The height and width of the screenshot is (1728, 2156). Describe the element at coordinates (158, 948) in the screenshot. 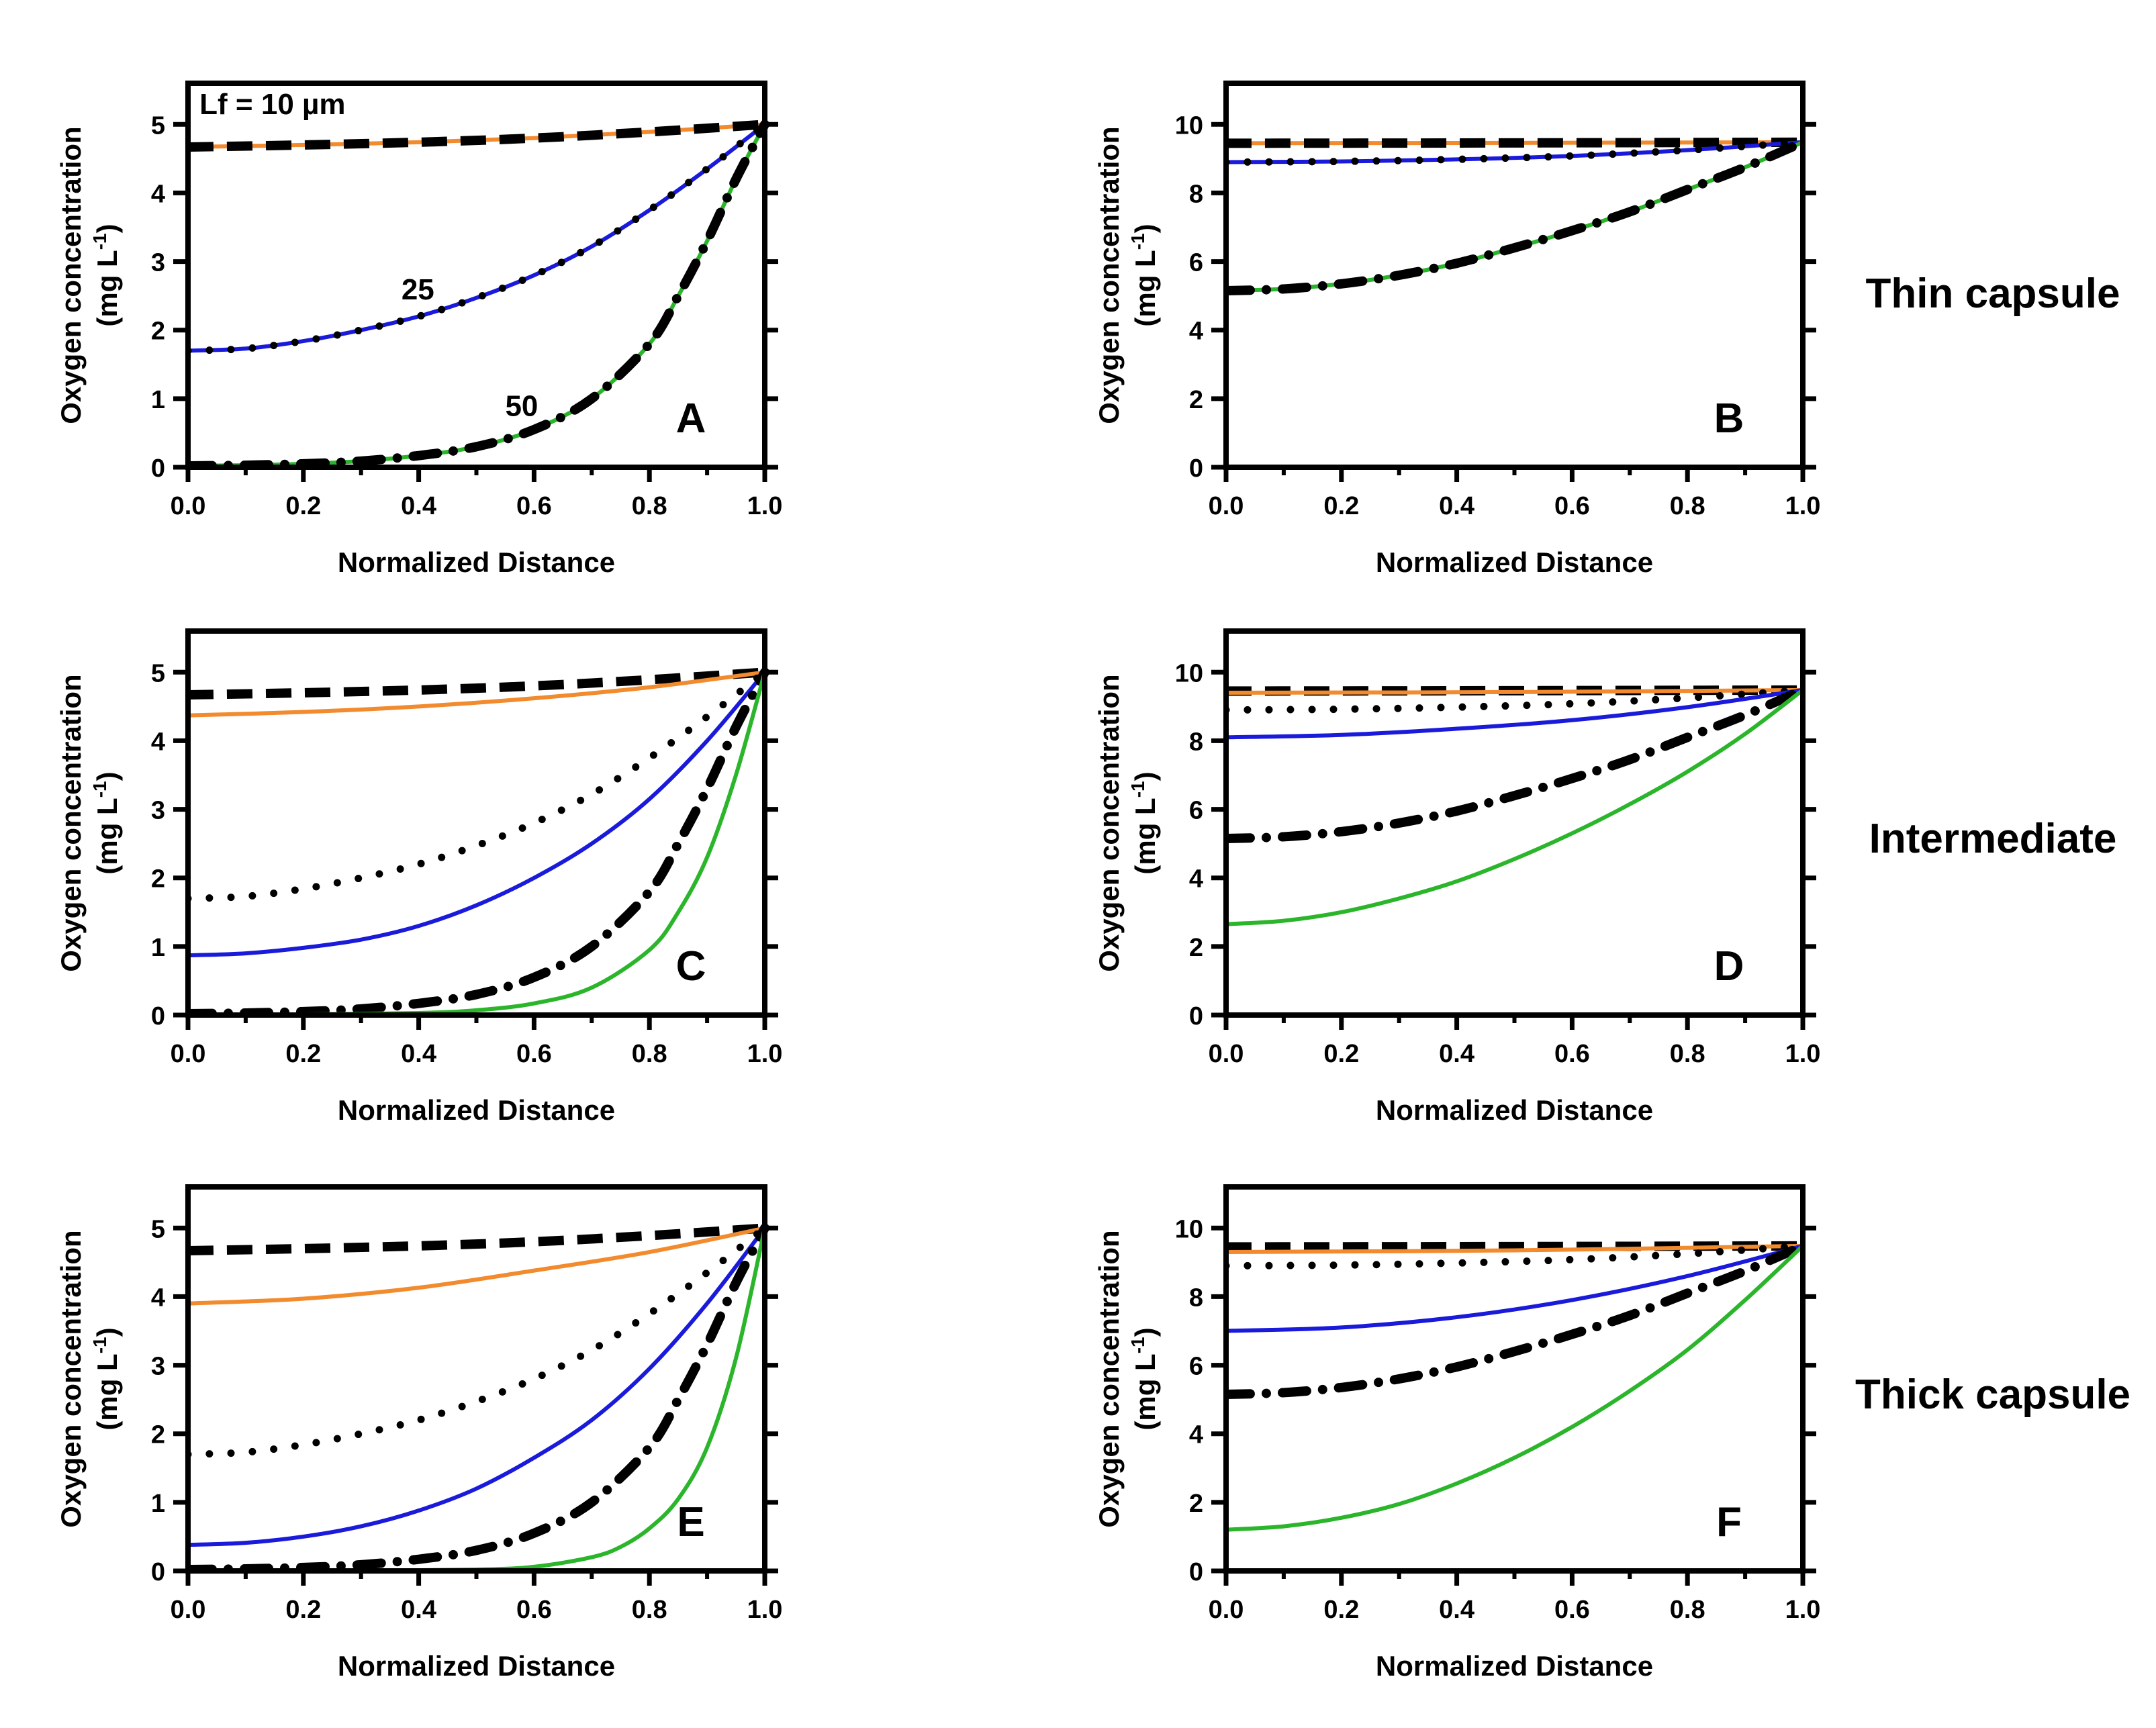

I see `y-tick-label: 1` at that location.